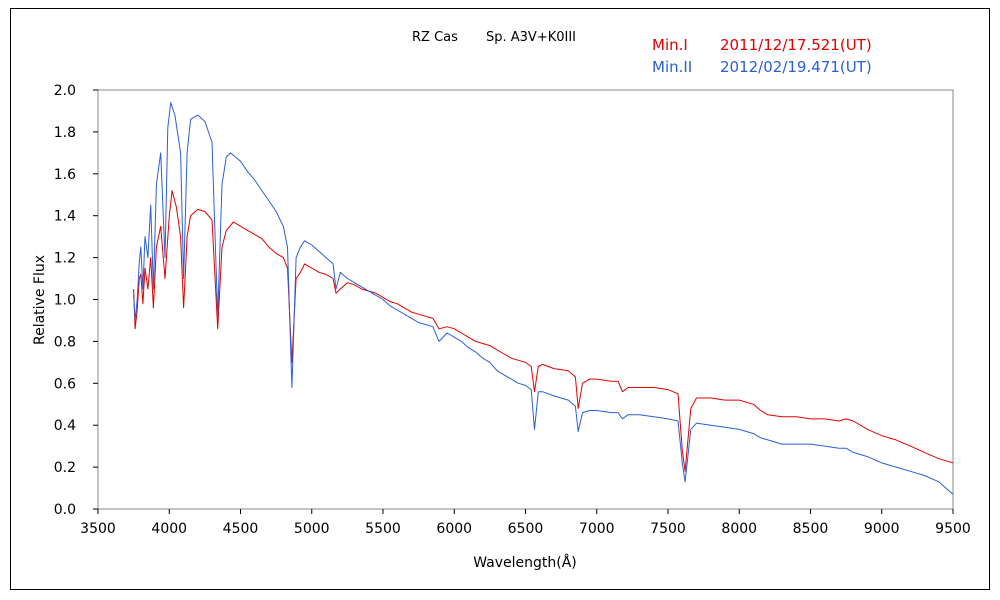 The height and width of the screenshot is (600, 1000). What do you see at coordinates (65, 301) in the screenshot?
I see `y-tick-label: 1.0` at bounding box center [65, 301].